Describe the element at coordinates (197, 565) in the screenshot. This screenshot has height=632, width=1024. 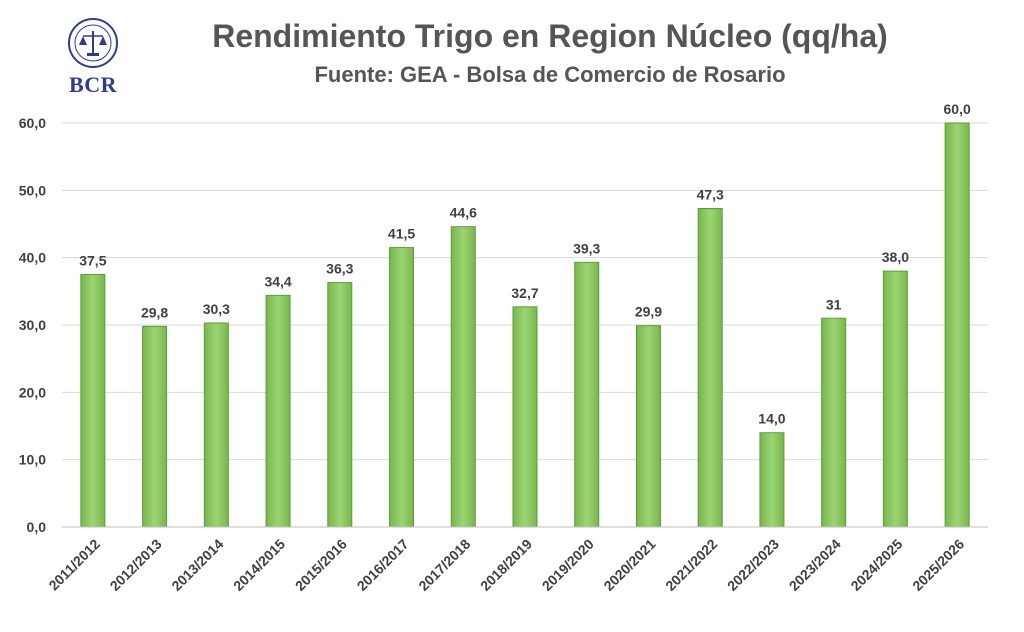
I see `x-tick-label: 2013/2014` at that location.